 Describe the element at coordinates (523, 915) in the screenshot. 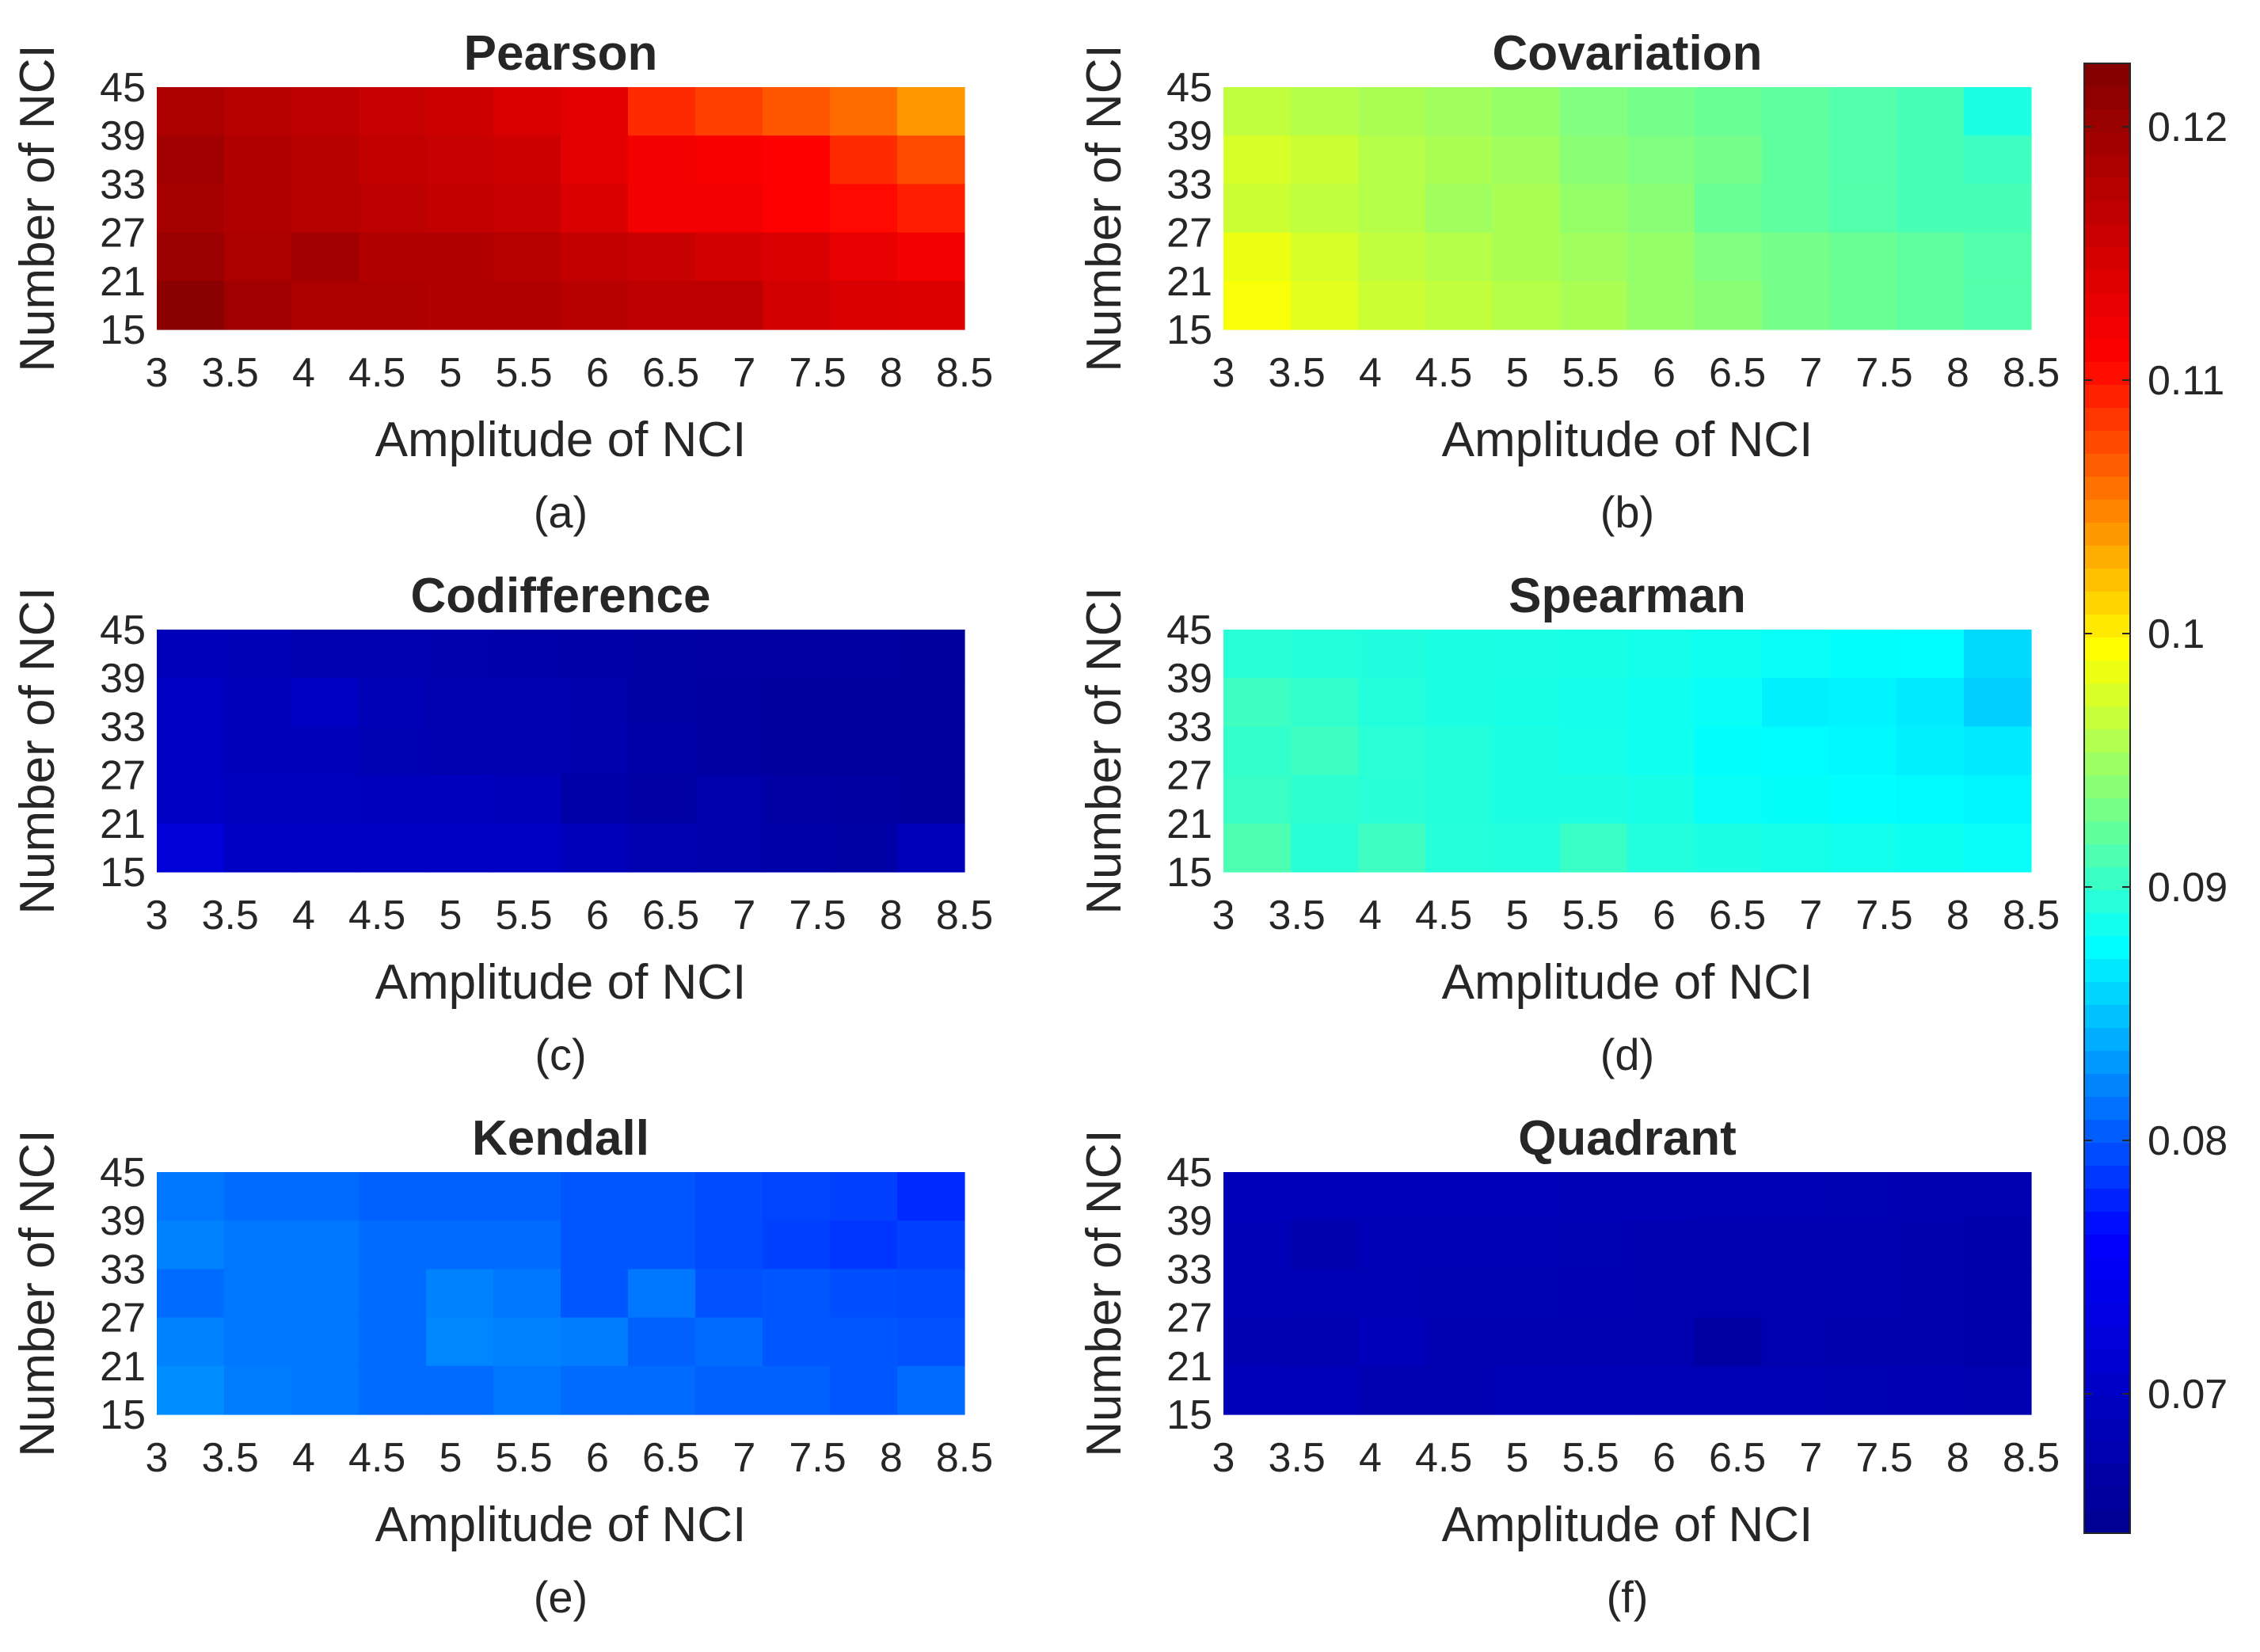

I see `x-tick-label: 5.5` at that location.